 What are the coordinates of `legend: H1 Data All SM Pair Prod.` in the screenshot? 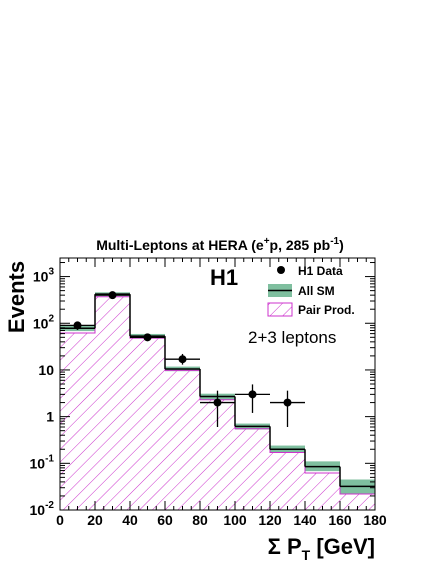 It's located at (311, 290).